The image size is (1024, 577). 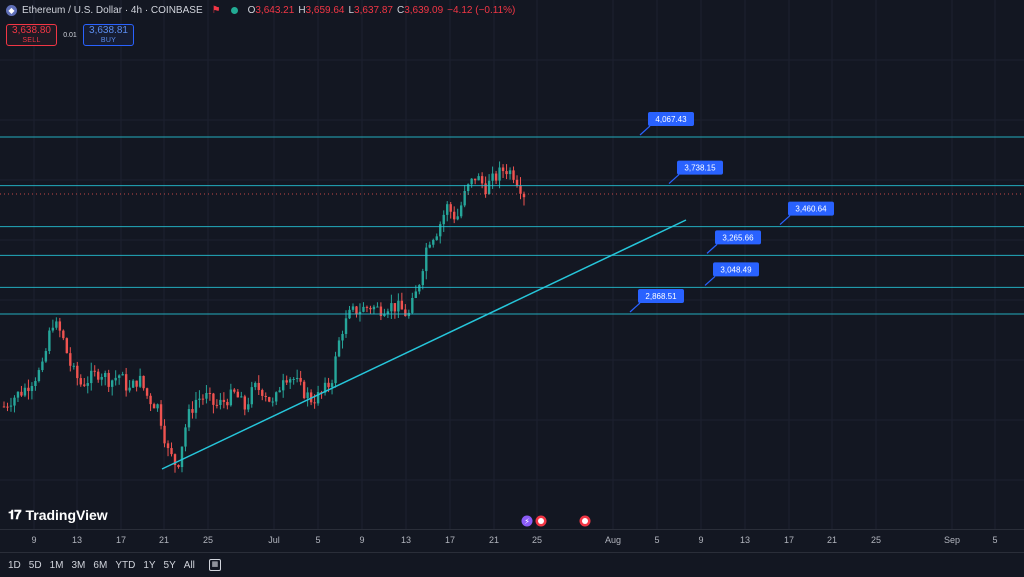 I want to click on ethereum-icon: ◆, so click(x=11, y=10).